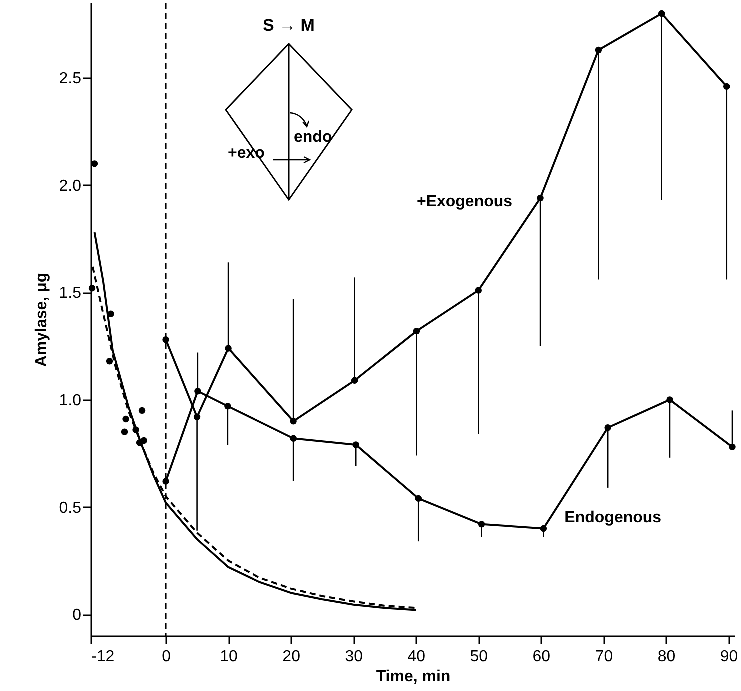 Image resolution: width=741 pixels, height=691 pixels. What do you see at coordinates (229, 657) in the screenshot?
I see `x-tick-label: 10` at bounding box center [229, 657].